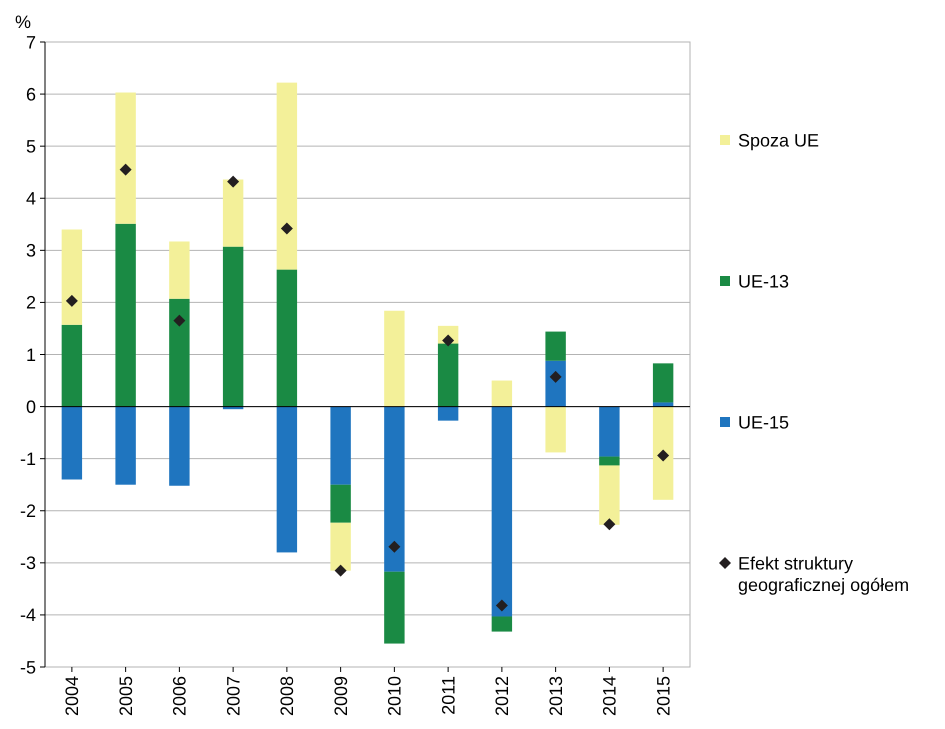 The image size is (945, 729). Describe the element at coordinates (394, 696) in the screenshot. I see `x-tick-label: 2010` at that location.